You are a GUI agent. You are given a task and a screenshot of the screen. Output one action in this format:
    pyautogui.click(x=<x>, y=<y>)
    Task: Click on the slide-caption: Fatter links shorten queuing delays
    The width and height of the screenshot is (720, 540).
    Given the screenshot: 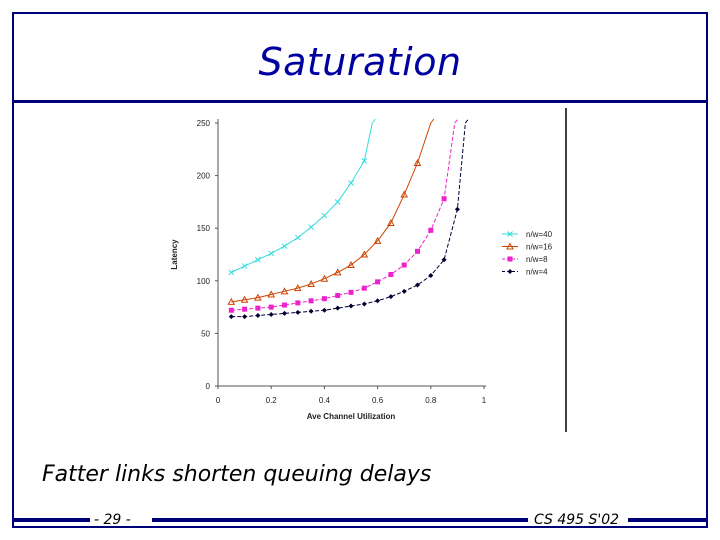 What is the action you would take?
    pyautogui.click(x=237, y=474)
    